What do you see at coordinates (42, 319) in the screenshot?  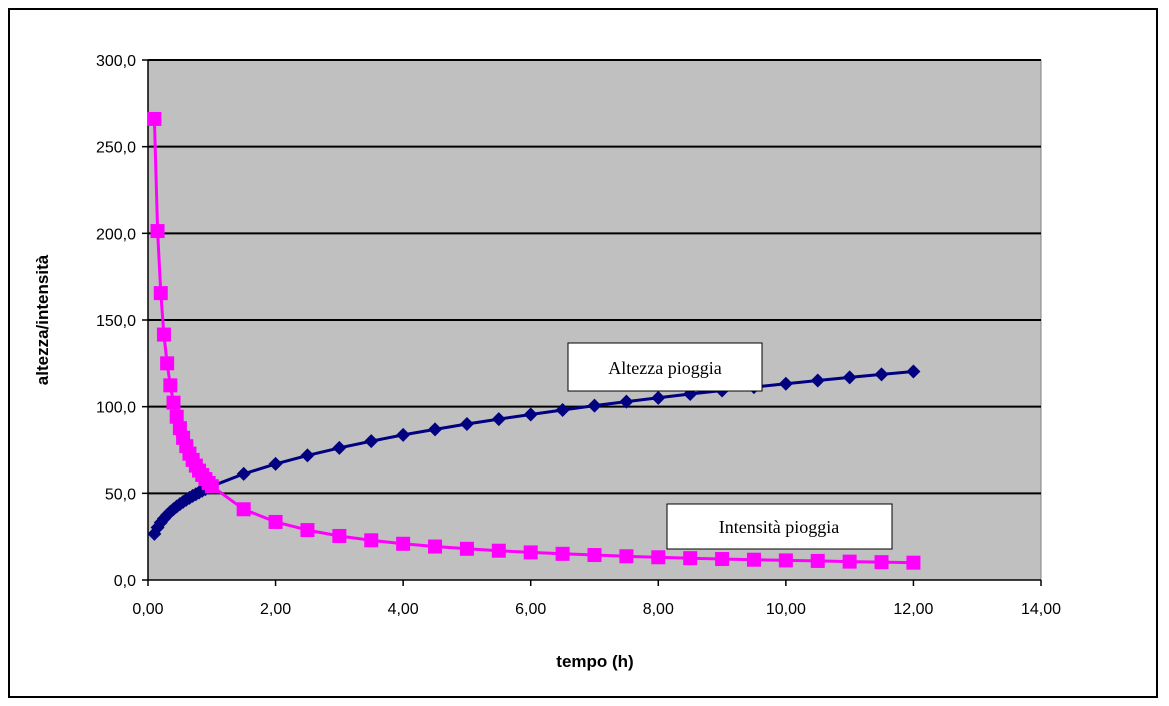 I see `y-axis-title: altezza/intensità` at bounding box center [42, 319].